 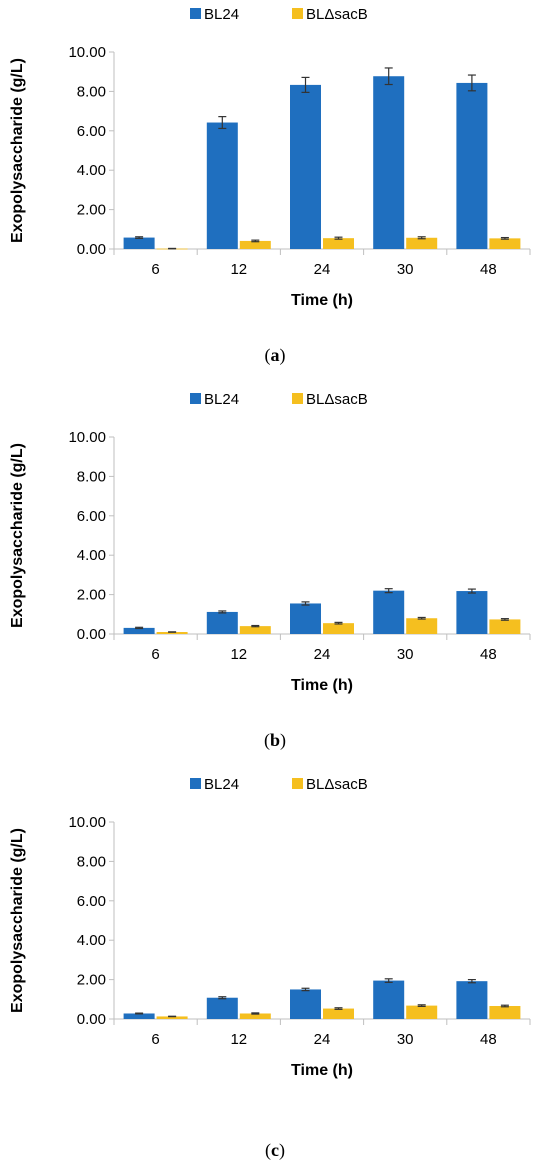 What do you see at coordinates (275, 740) in the screenshot?
I see `panel-caption: (b)` at bounding box center [275, 740].